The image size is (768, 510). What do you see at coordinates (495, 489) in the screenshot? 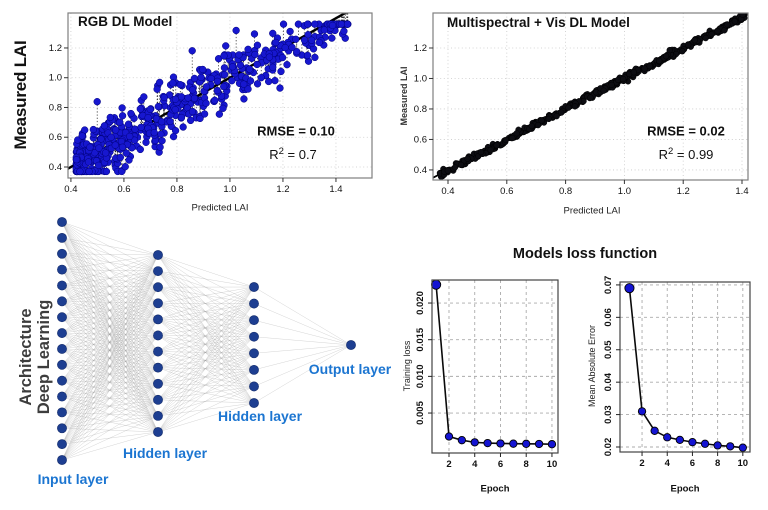
I see `training-loss-x-axis-label: Epoch` at bounding box center [495, 489].